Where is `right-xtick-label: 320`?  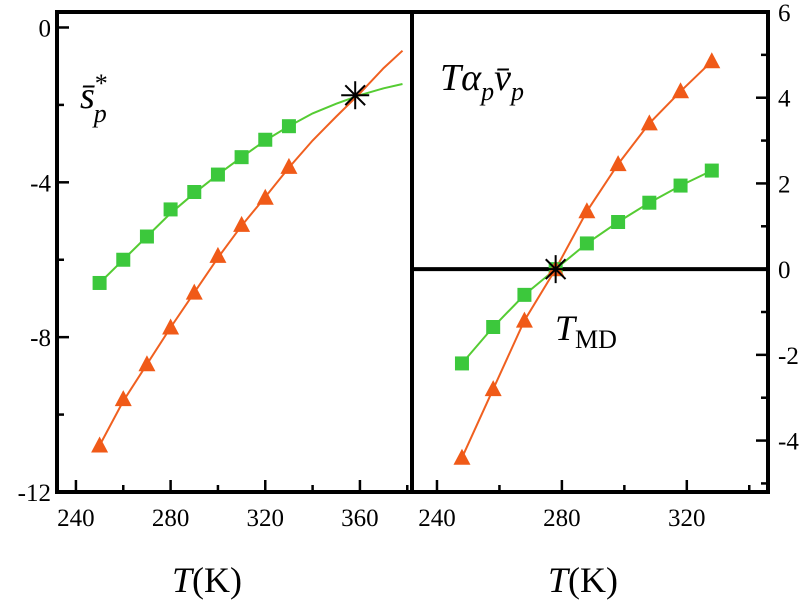 right-xtick-label: 320 is located at coordinates (687, 518).